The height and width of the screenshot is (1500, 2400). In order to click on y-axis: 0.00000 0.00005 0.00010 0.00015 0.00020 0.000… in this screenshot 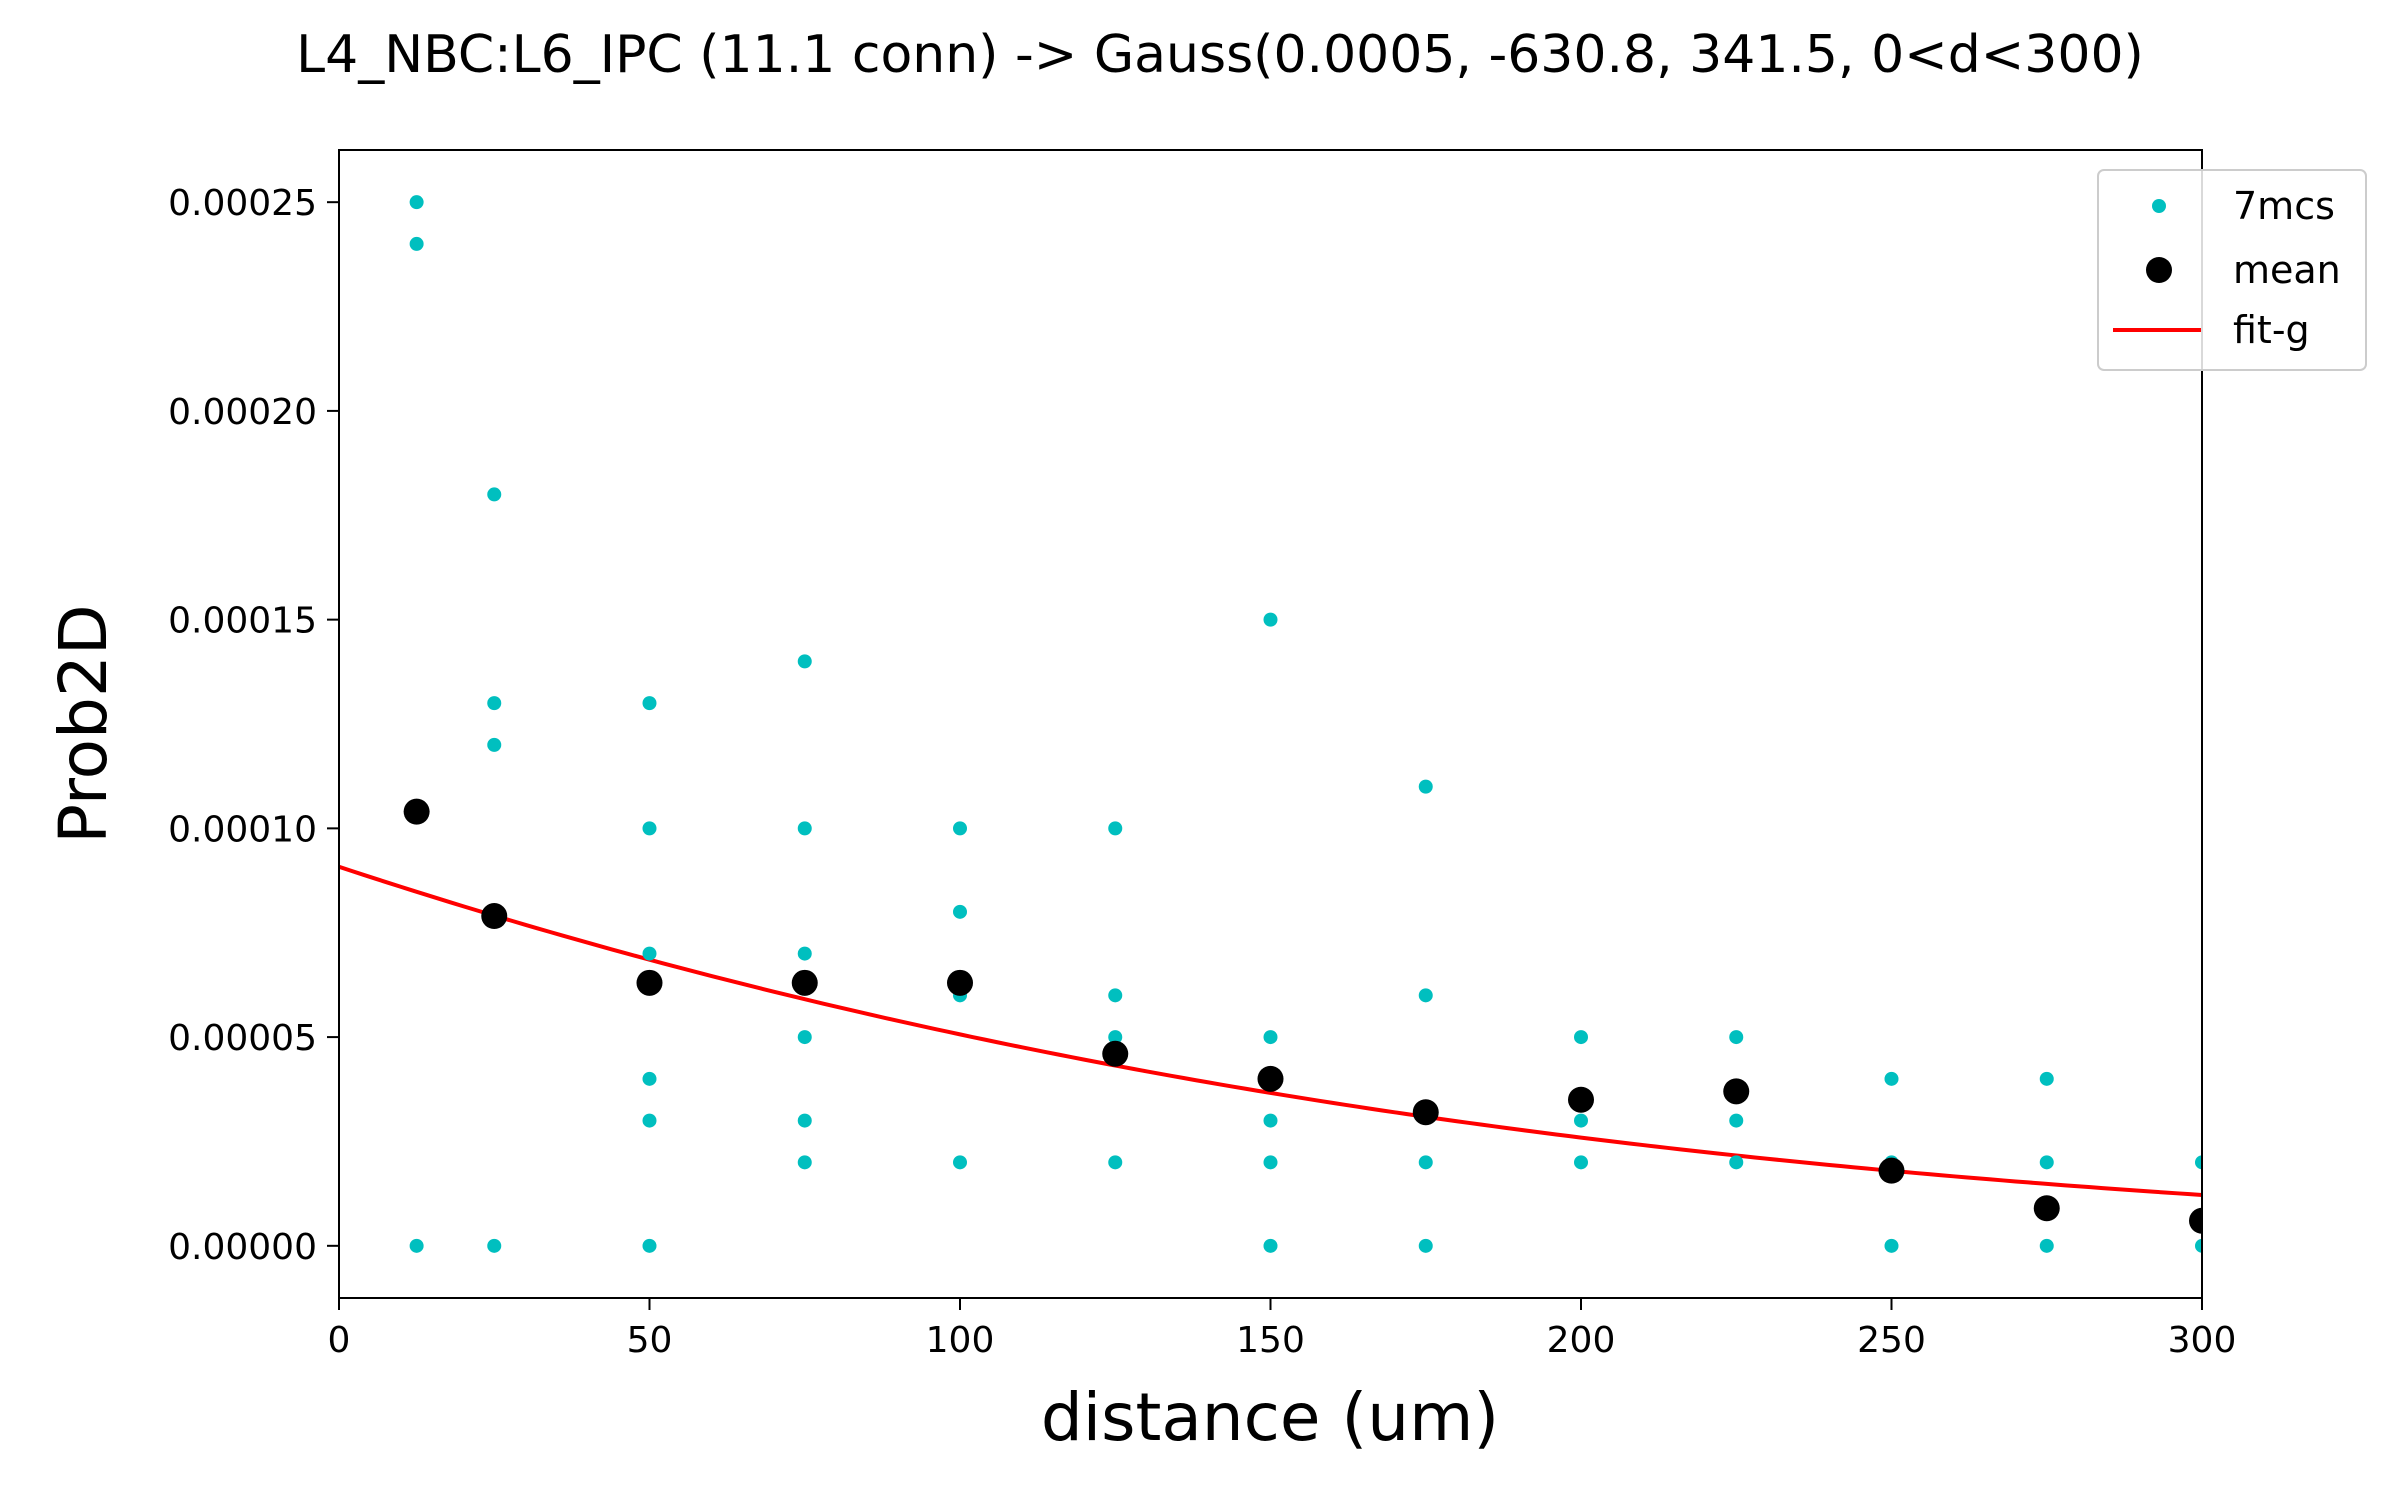, I will do `click(253, 725)`.